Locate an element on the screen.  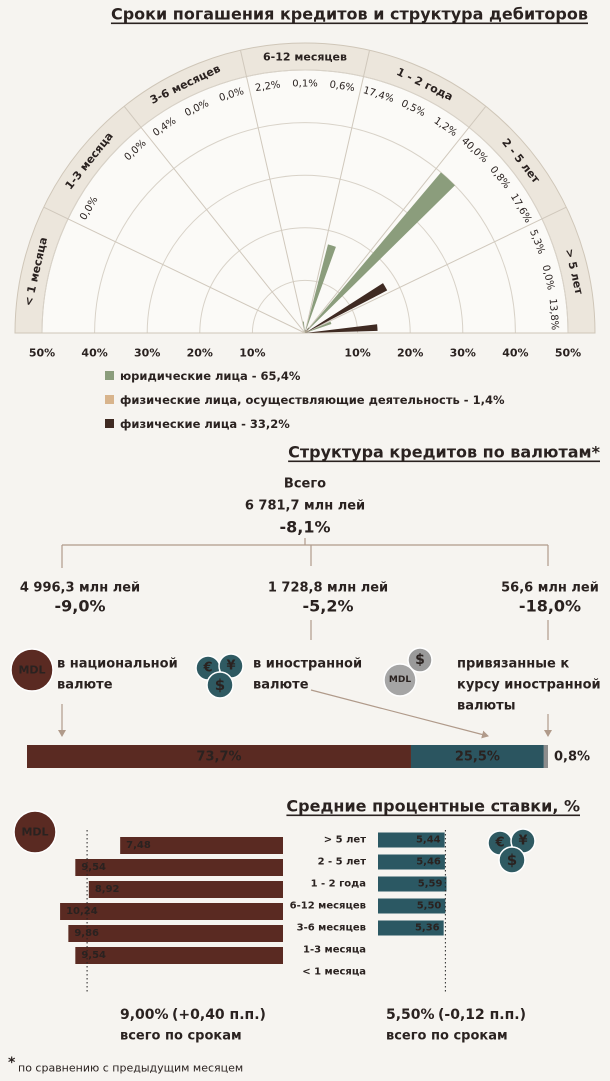
rate-label: 9,86 is located at coordinates (86, 933).